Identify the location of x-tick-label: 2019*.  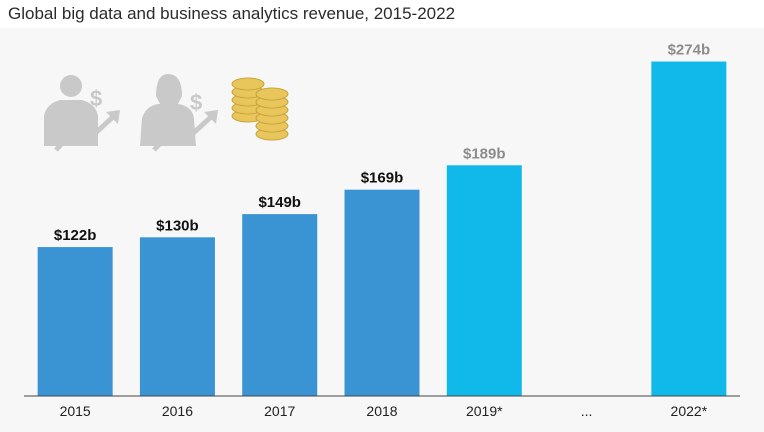
(484, 411).